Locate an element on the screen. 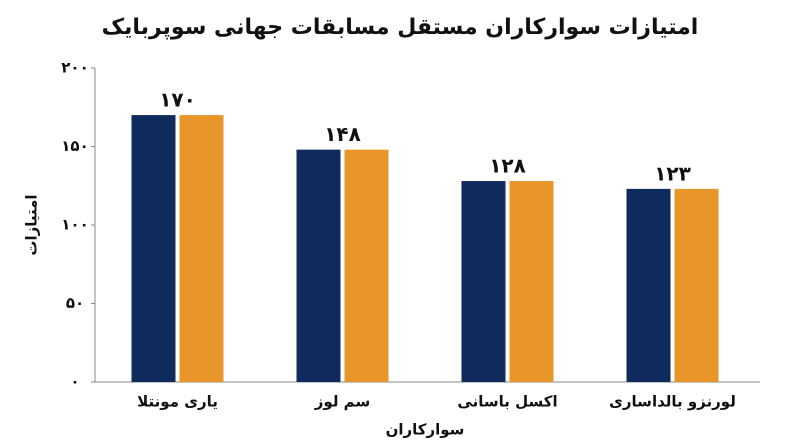 This screenshot has height=447, width=800. y-tick-label: ۲۰۰ is located at coordinates (74, 68).